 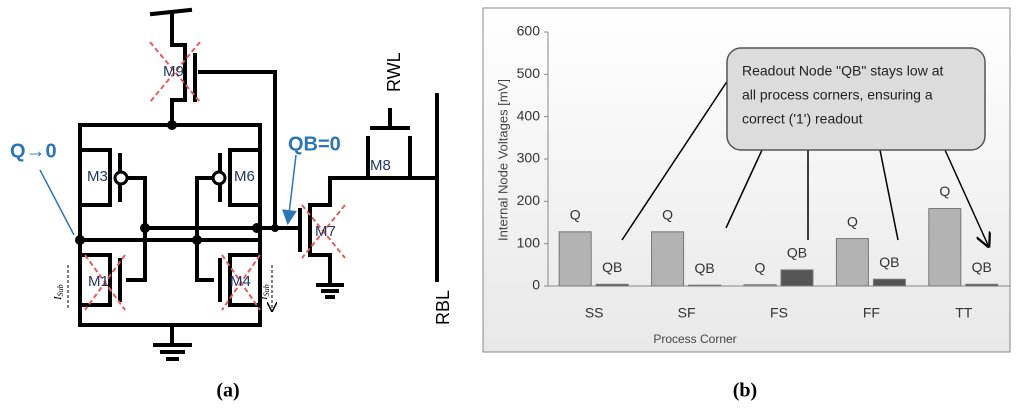 I want to click on rwl-label: RWL, so click(x=394, y=72).